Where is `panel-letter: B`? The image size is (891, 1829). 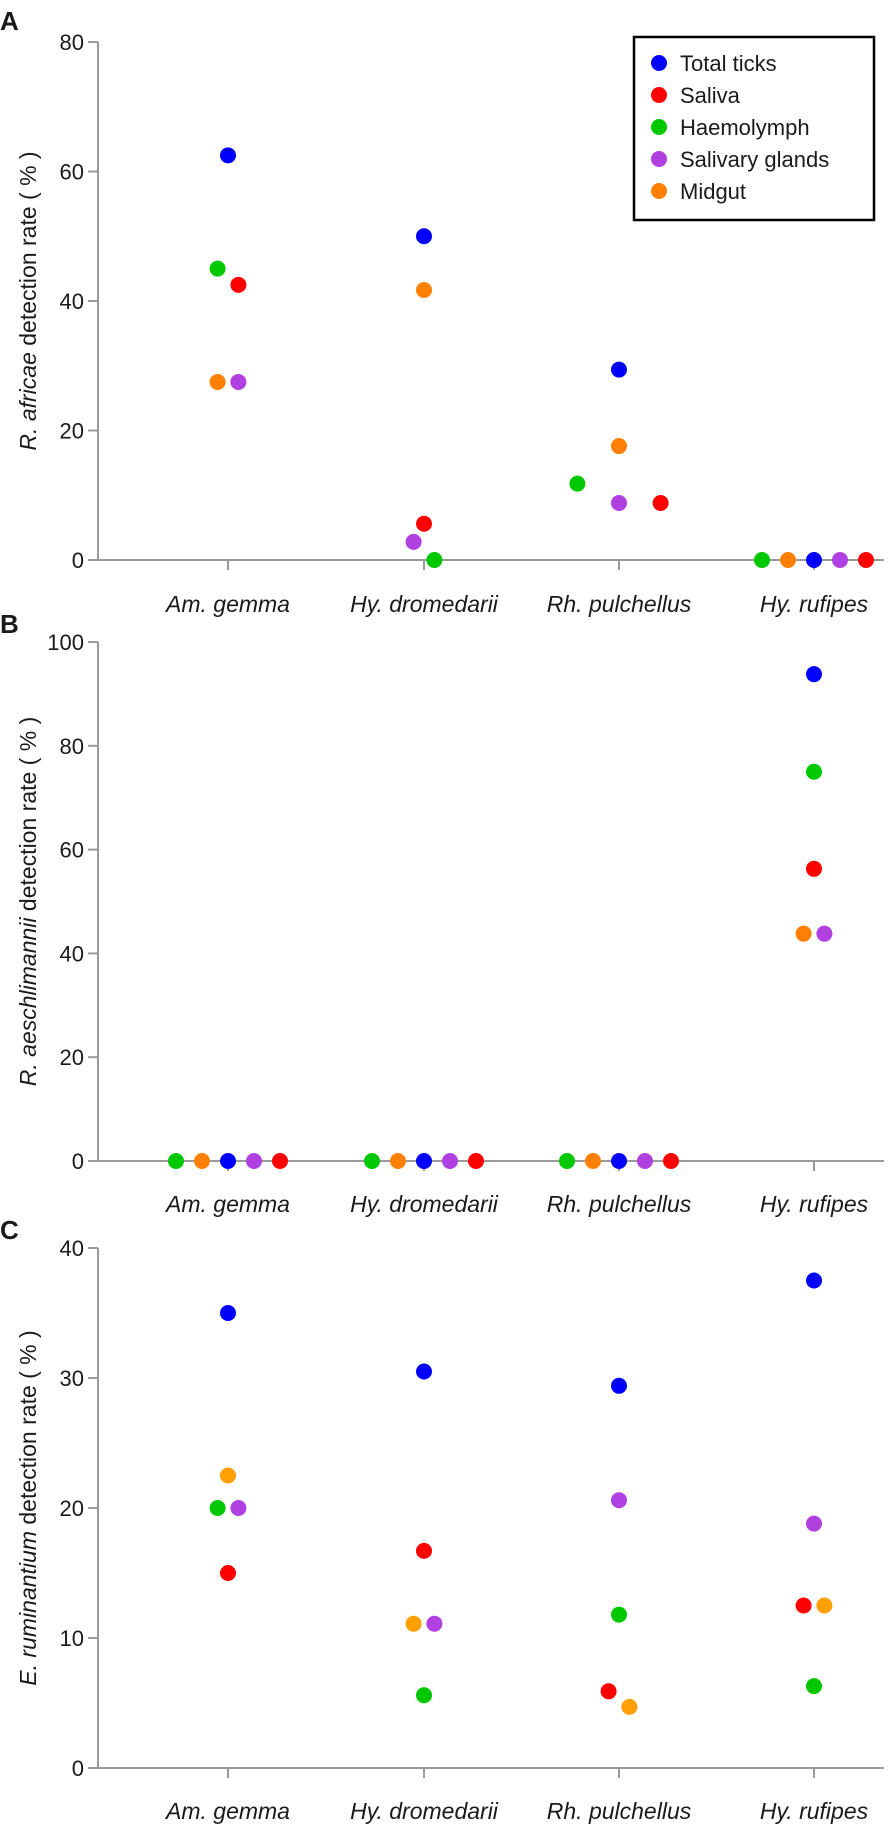 panel-letter: B is located at coordinates (9, 624).